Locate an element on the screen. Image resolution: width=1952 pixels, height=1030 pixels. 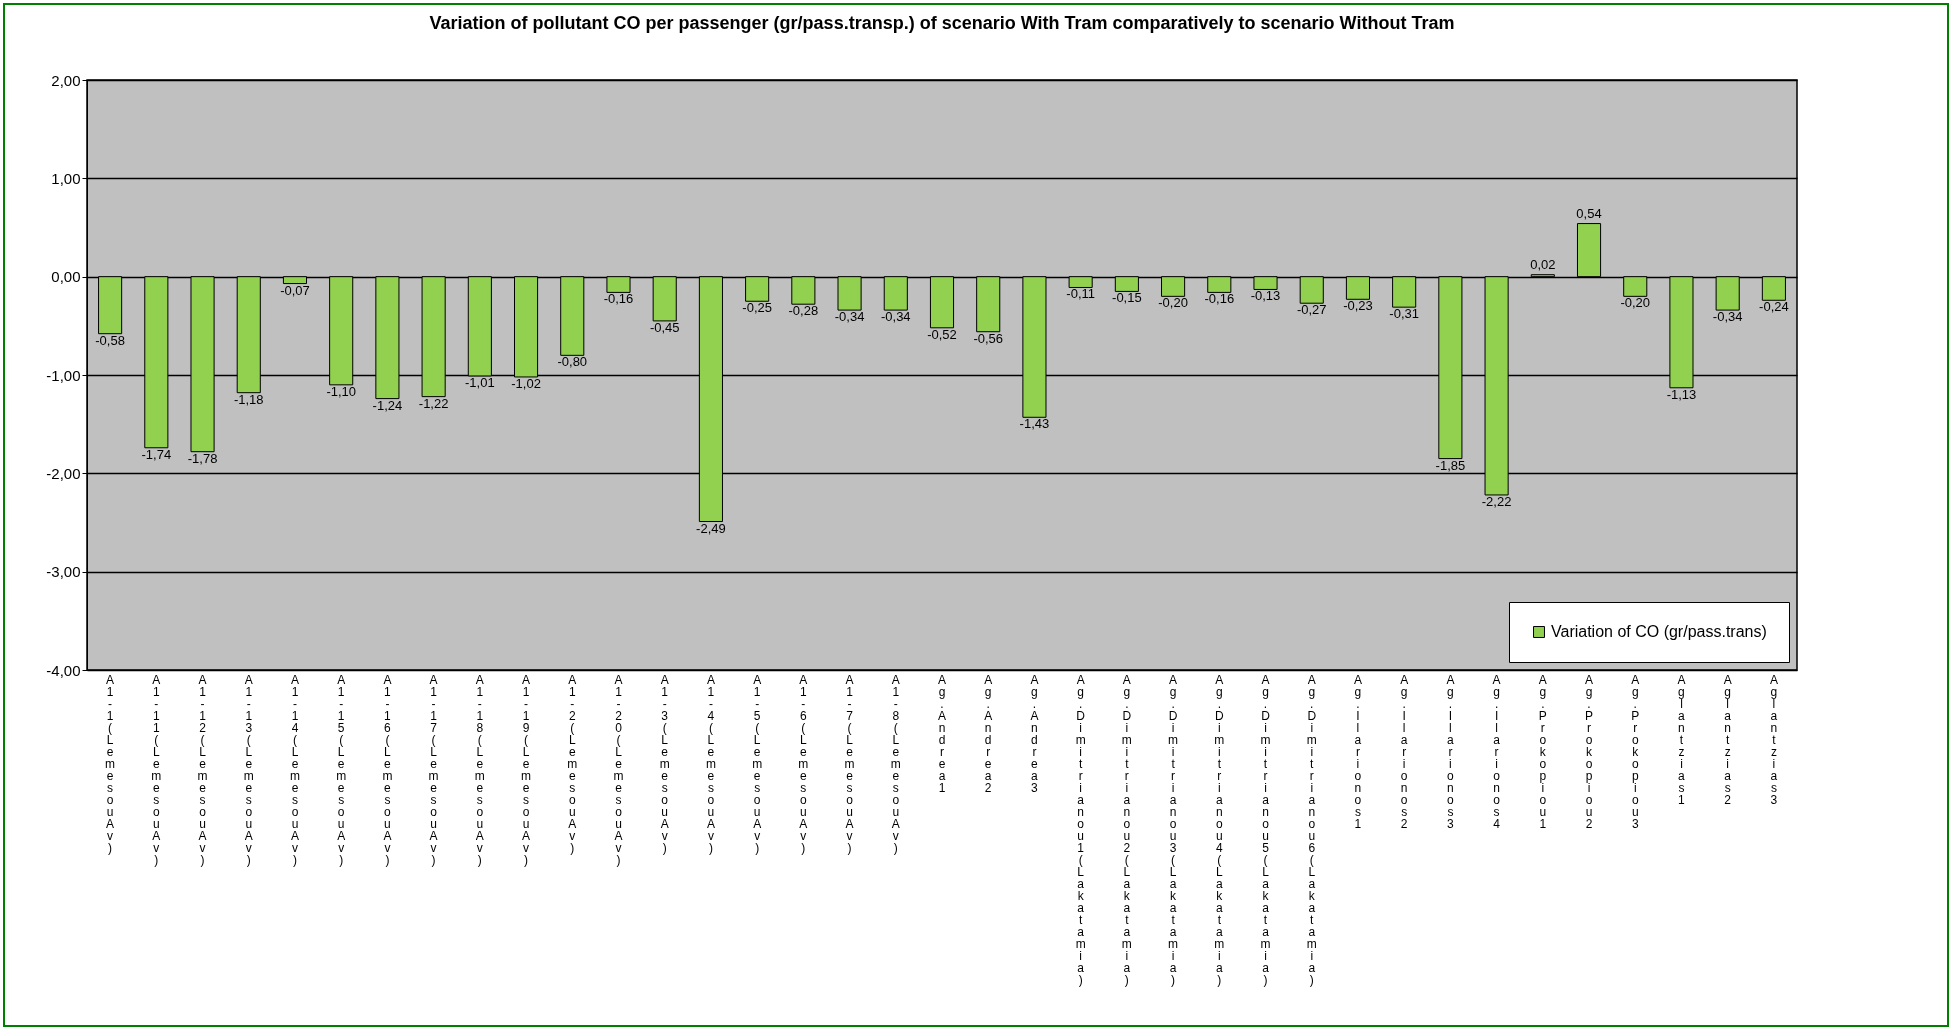
data-label: -1,74 is located at coordinates (156, 454).